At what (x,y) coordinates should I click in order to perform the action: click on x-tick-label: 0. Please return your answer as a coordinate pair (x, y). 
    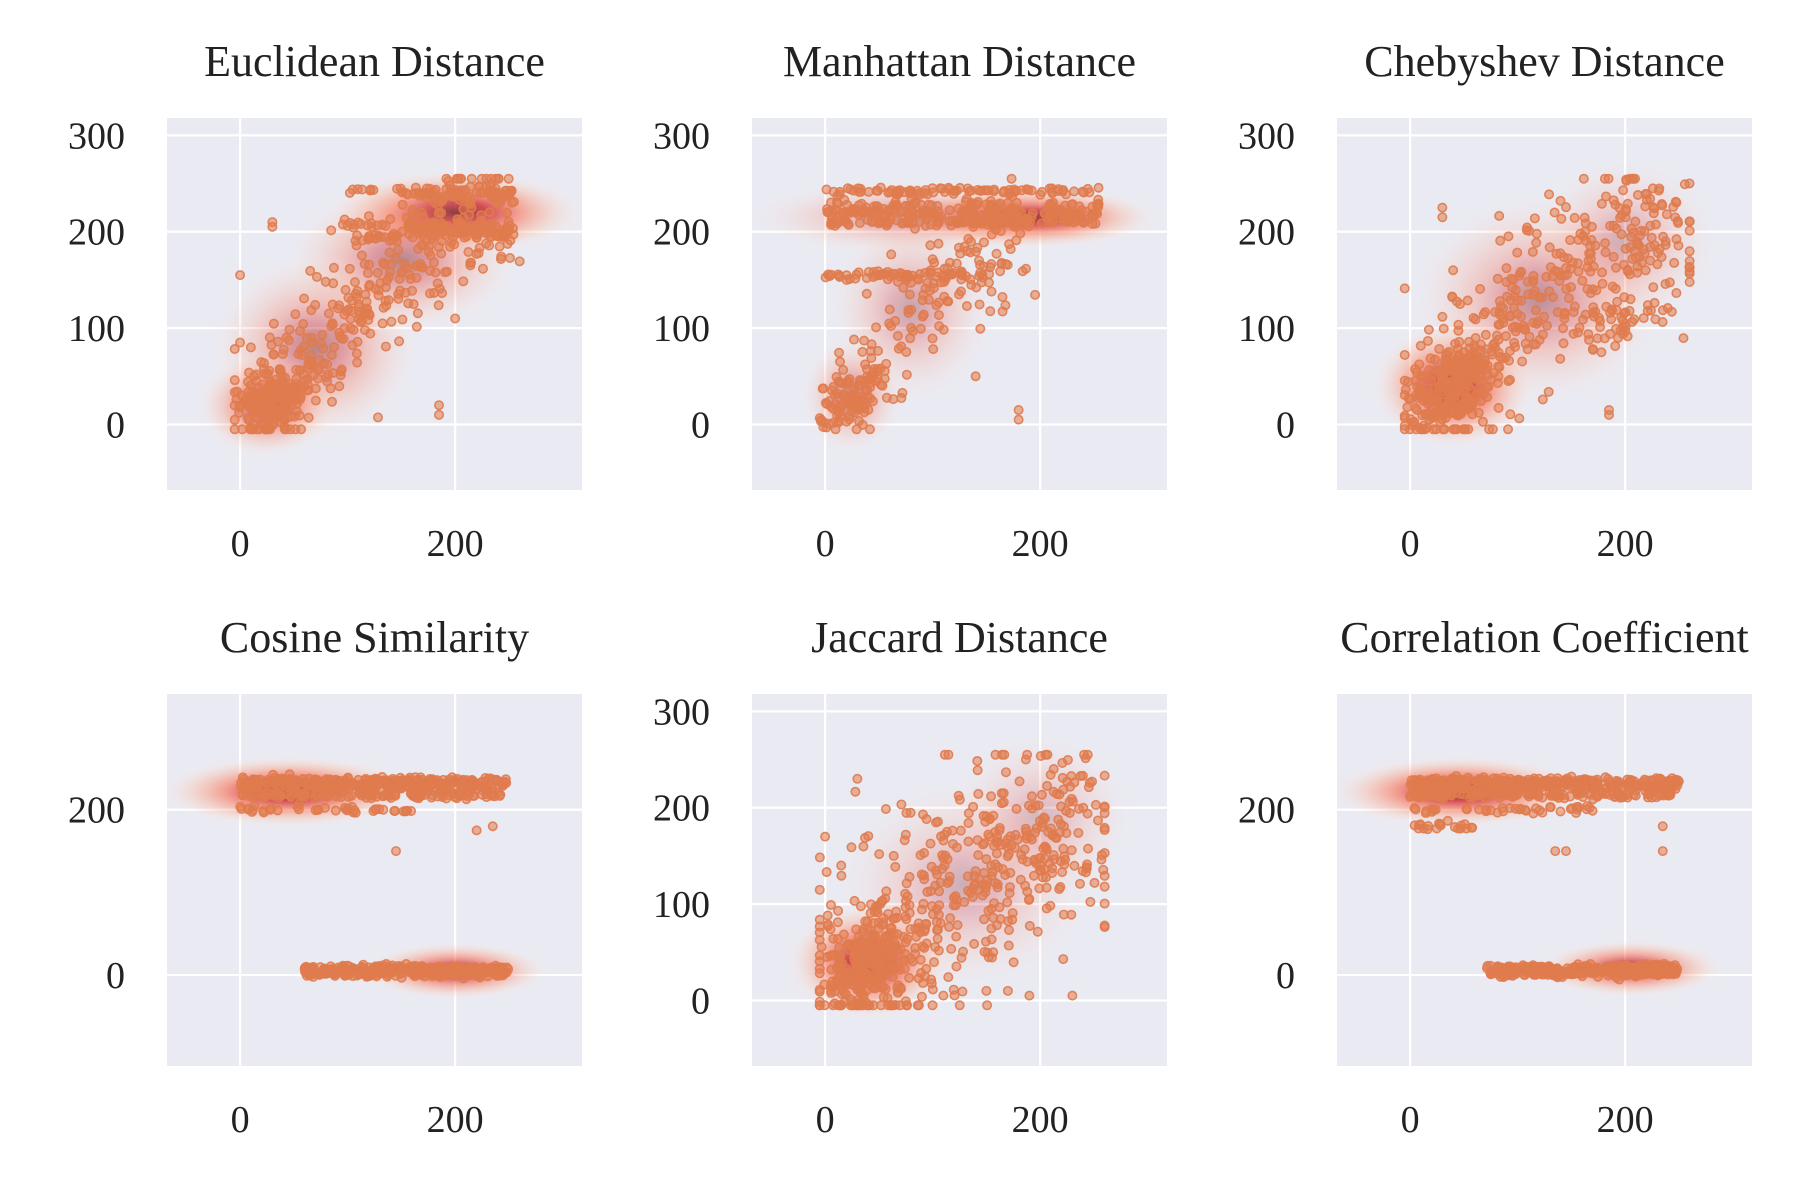
    Looking at the image, I should click on (240, 544).